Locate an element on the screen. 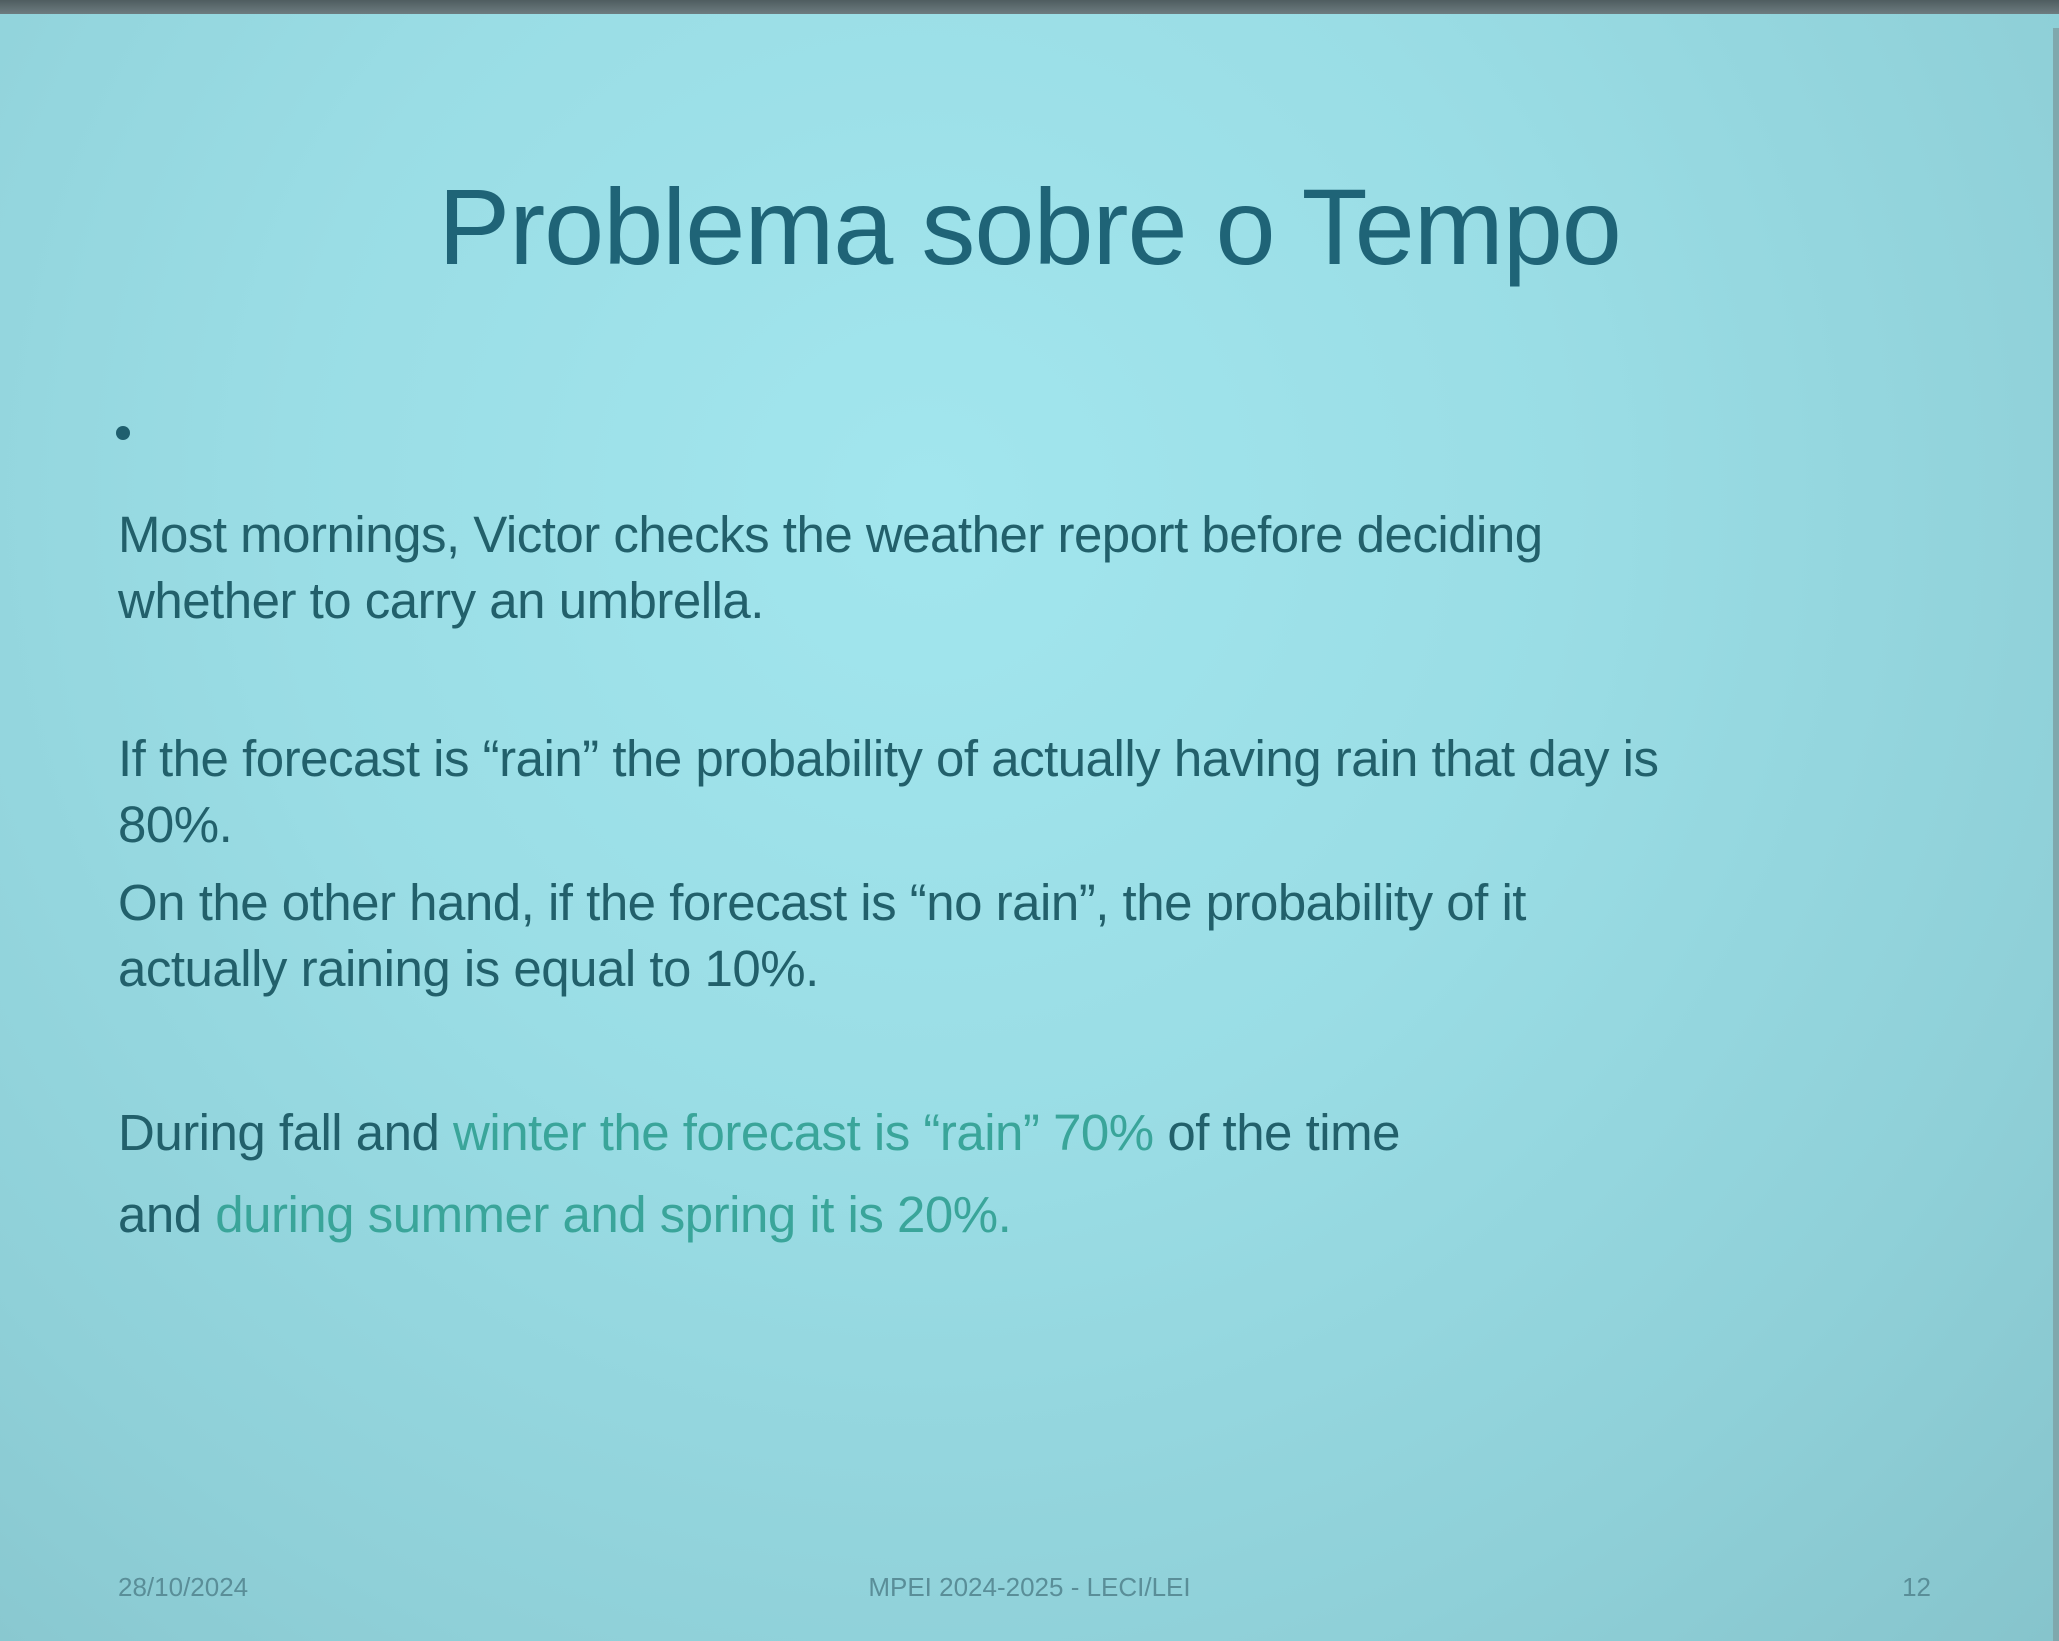  projector-top-edge is located at coordinates (1029, 7).